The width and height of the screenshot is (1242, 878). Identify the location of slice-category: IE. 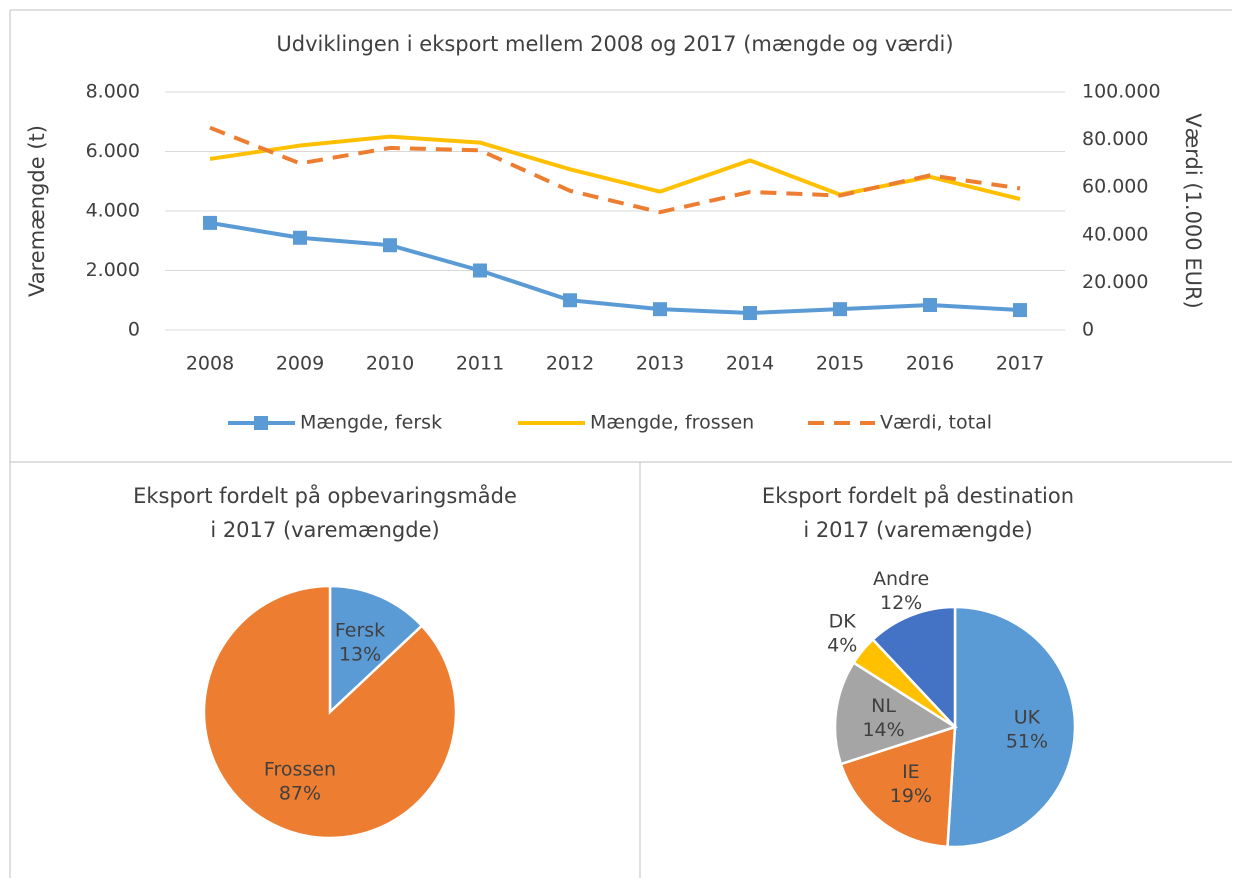
(911, 771).